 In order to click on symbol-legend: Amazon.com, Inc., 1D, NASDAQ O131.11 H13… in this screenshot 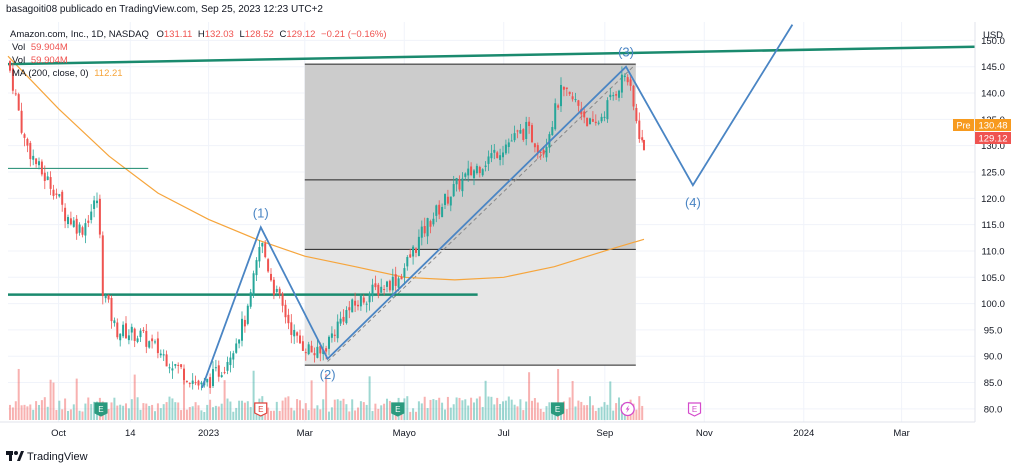, I will do `click(198, 34)`.